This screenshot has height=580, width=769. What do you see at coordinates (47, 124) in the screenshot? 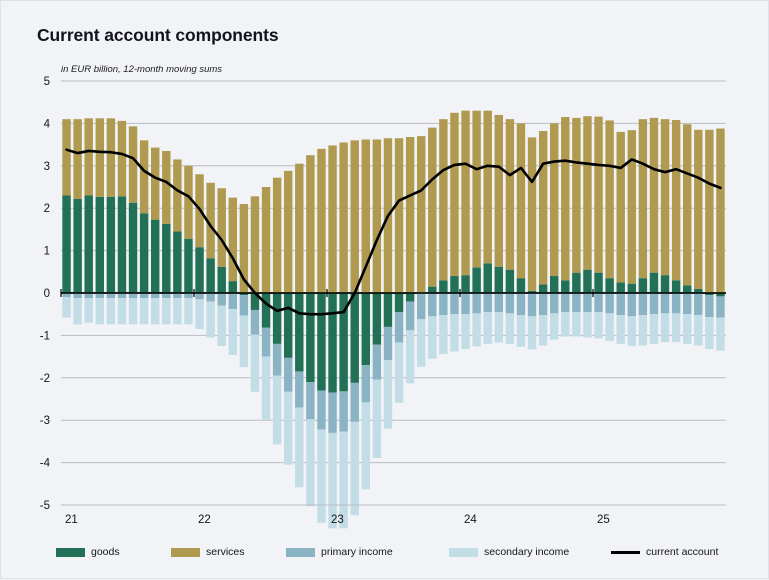
I see `y-axis-tick-label: 4` at bounding box center [47, 124].